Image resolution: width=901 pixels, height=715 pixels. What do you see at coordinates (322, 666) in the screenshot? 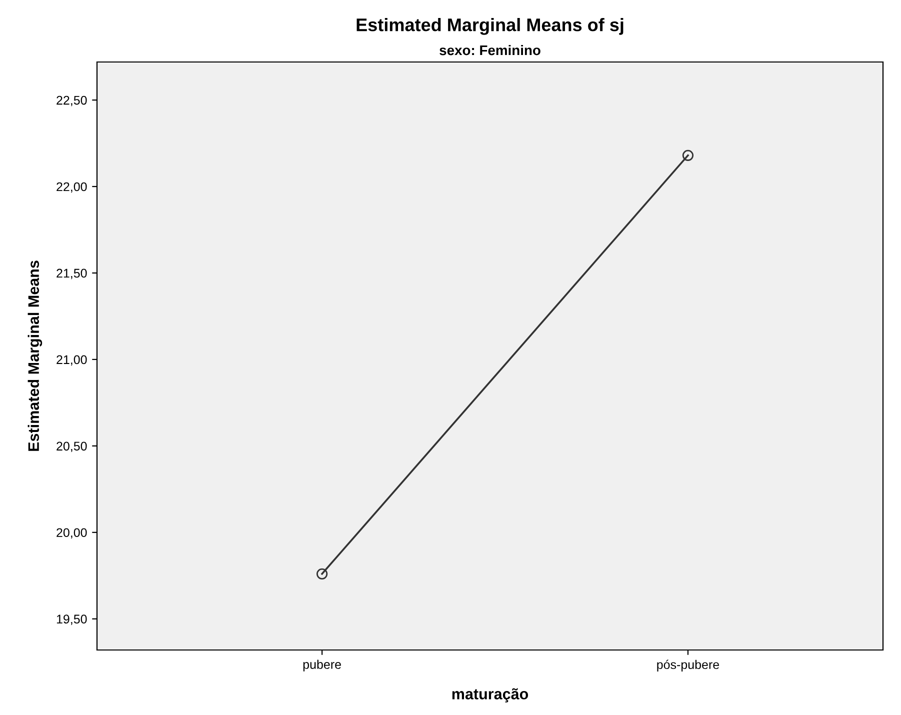
I see `x-tick-label: pubere` at bounding box center [322, 666].